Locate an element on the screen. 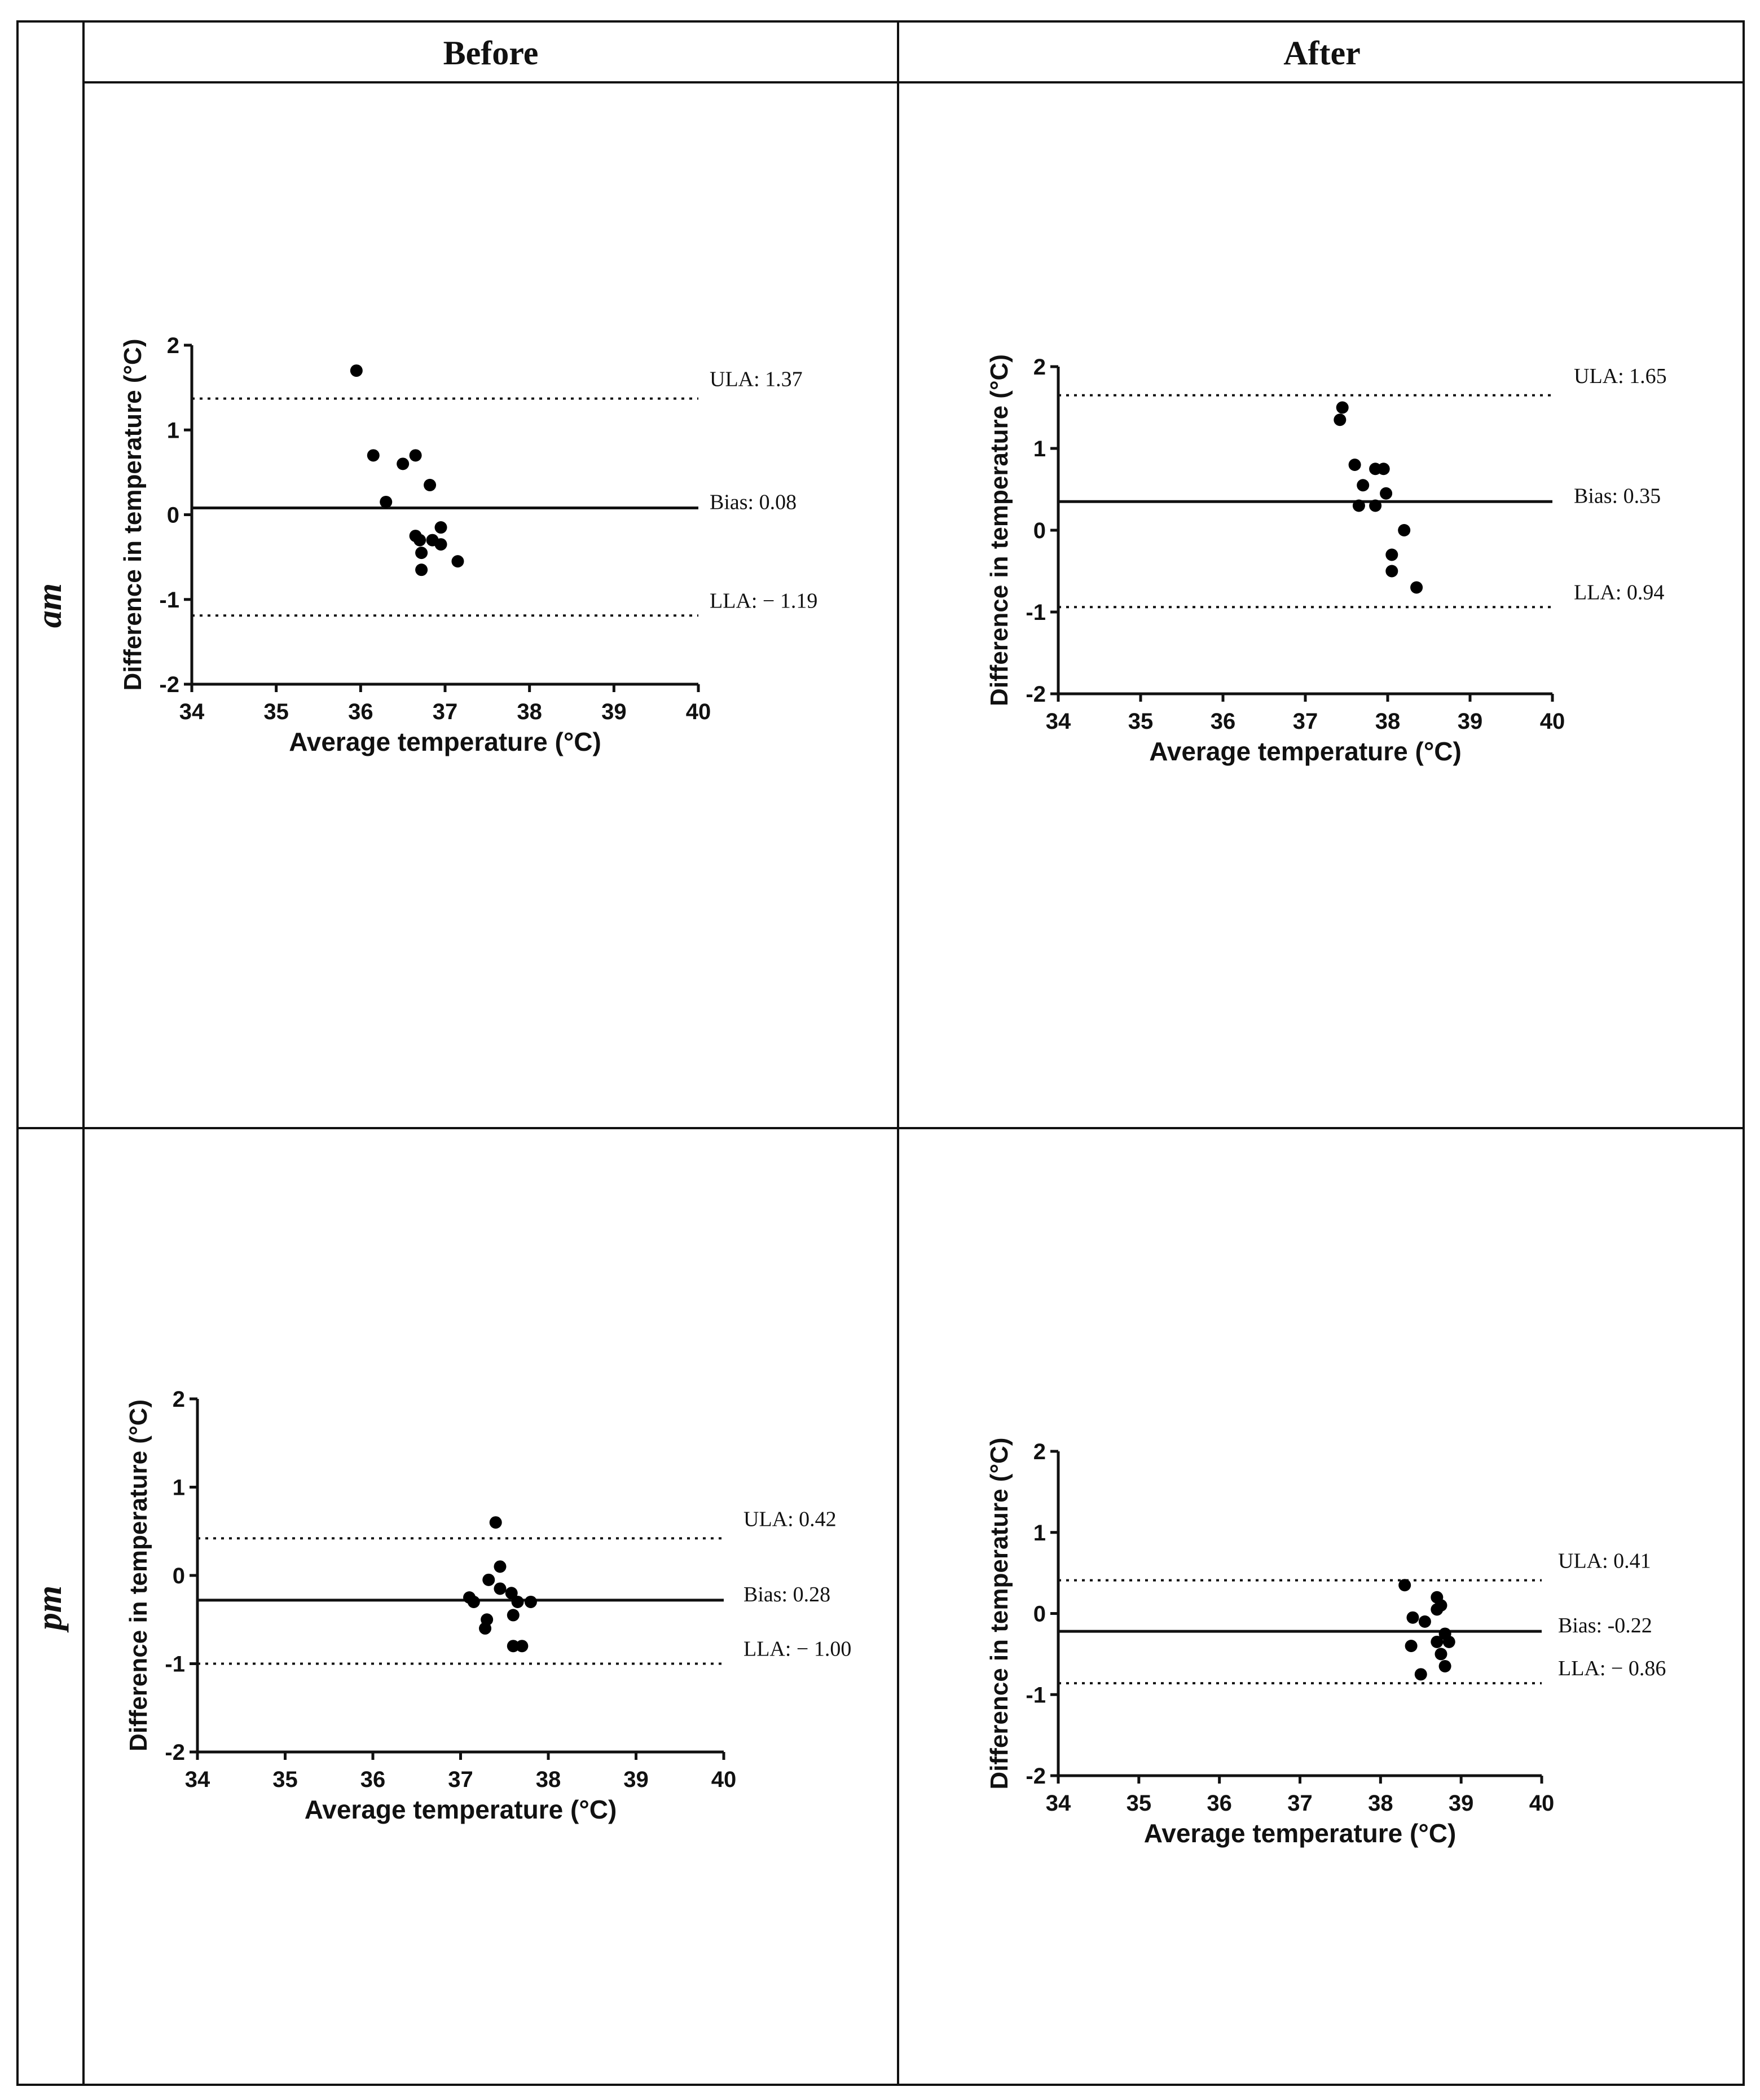 This screenshot has width=1760, height=2100. column-divider is located at coordinates (898, 1053).